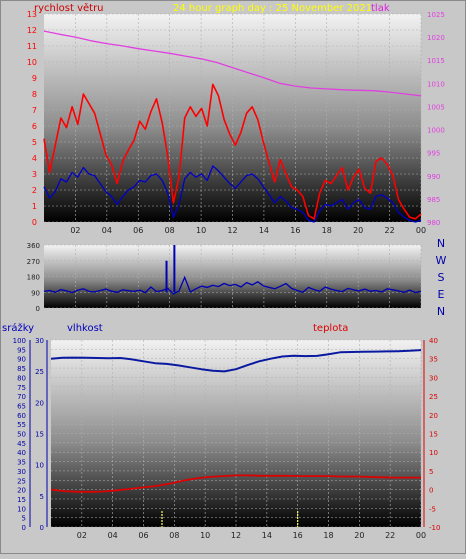 This screenshot has height=559, width=466. What do you see at coordinates (21, 491) in the screenshot?
I see `rain-y-tick: 20` at bounding box center [21, 491].